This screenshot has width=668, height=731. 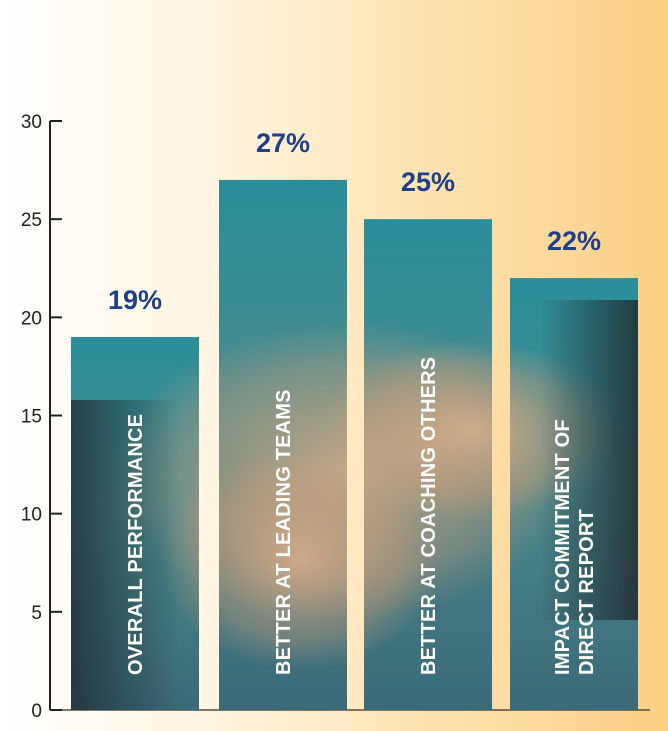 I want to click on category-label: OVERALL PERFORMANCE, so click(x=136, y=544).